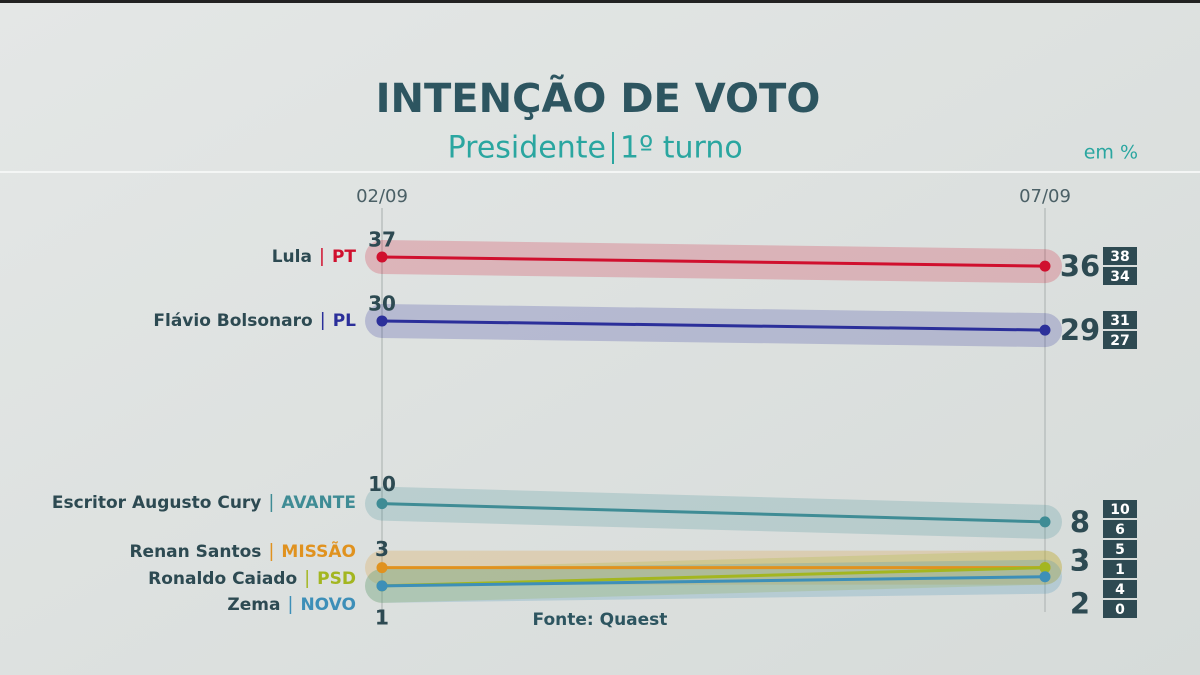  Describe the element at coordinates (681, 148) in the screenshot. I see `subtitle: 1º turno` at that location.